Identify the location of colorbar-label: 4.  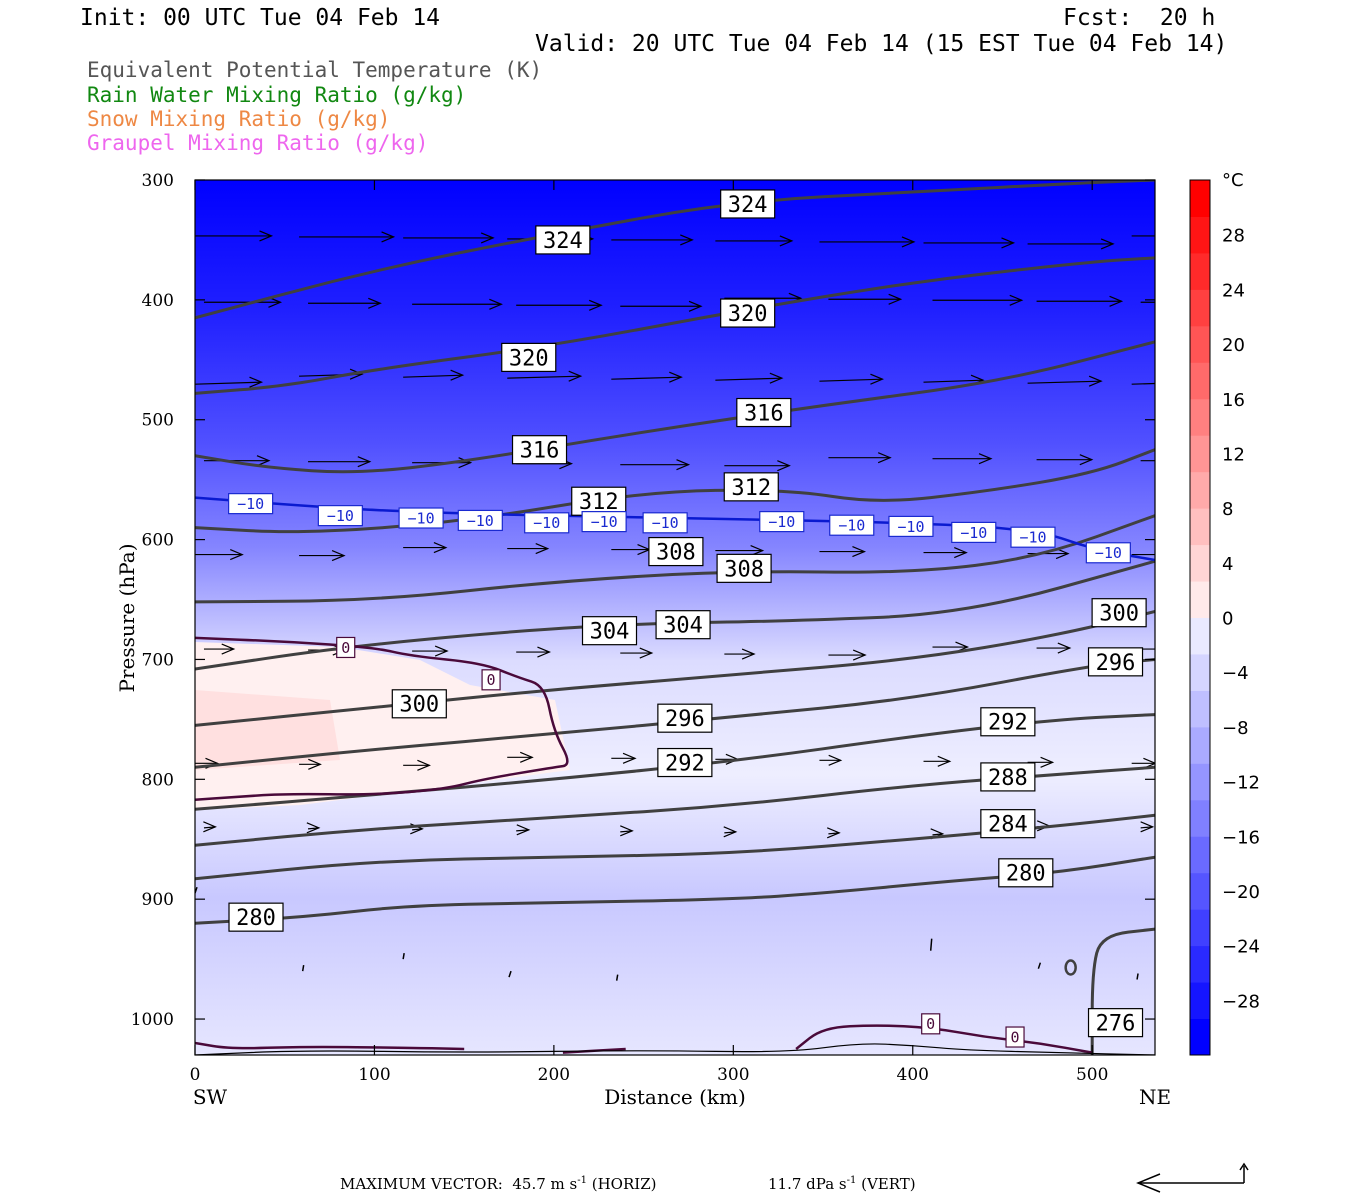
(1227, 564).